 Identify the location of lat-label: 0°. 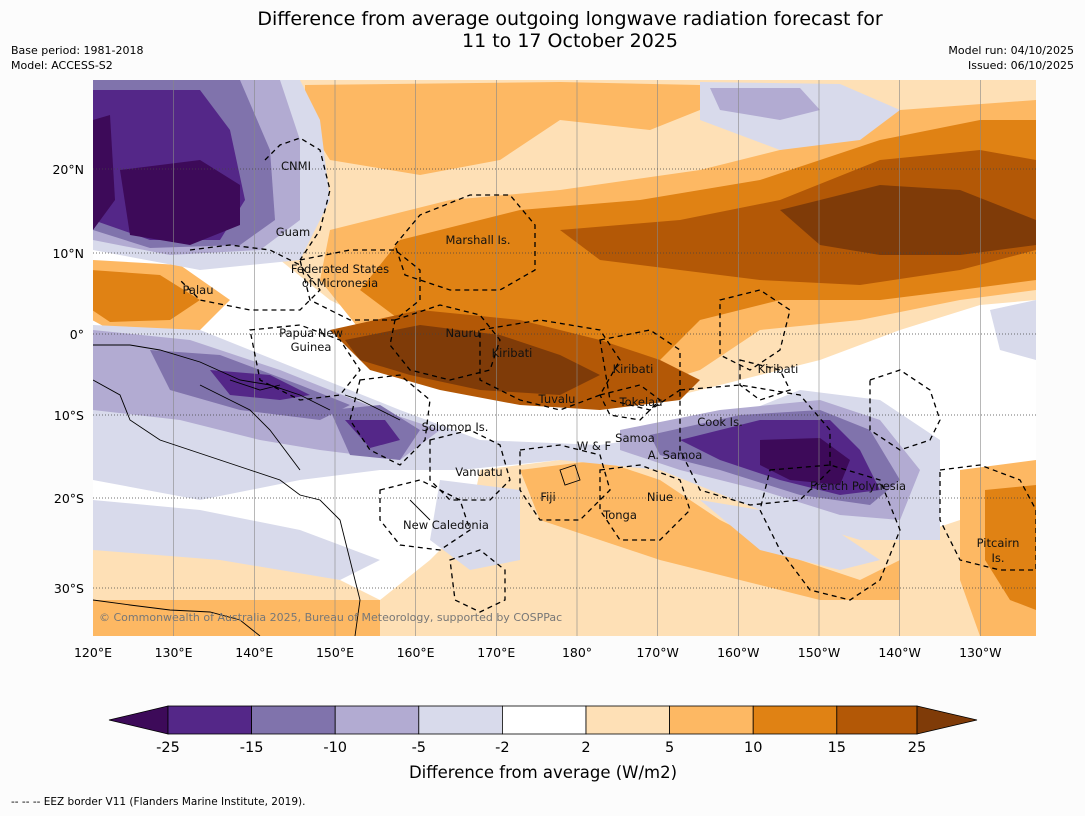
(77, 334).